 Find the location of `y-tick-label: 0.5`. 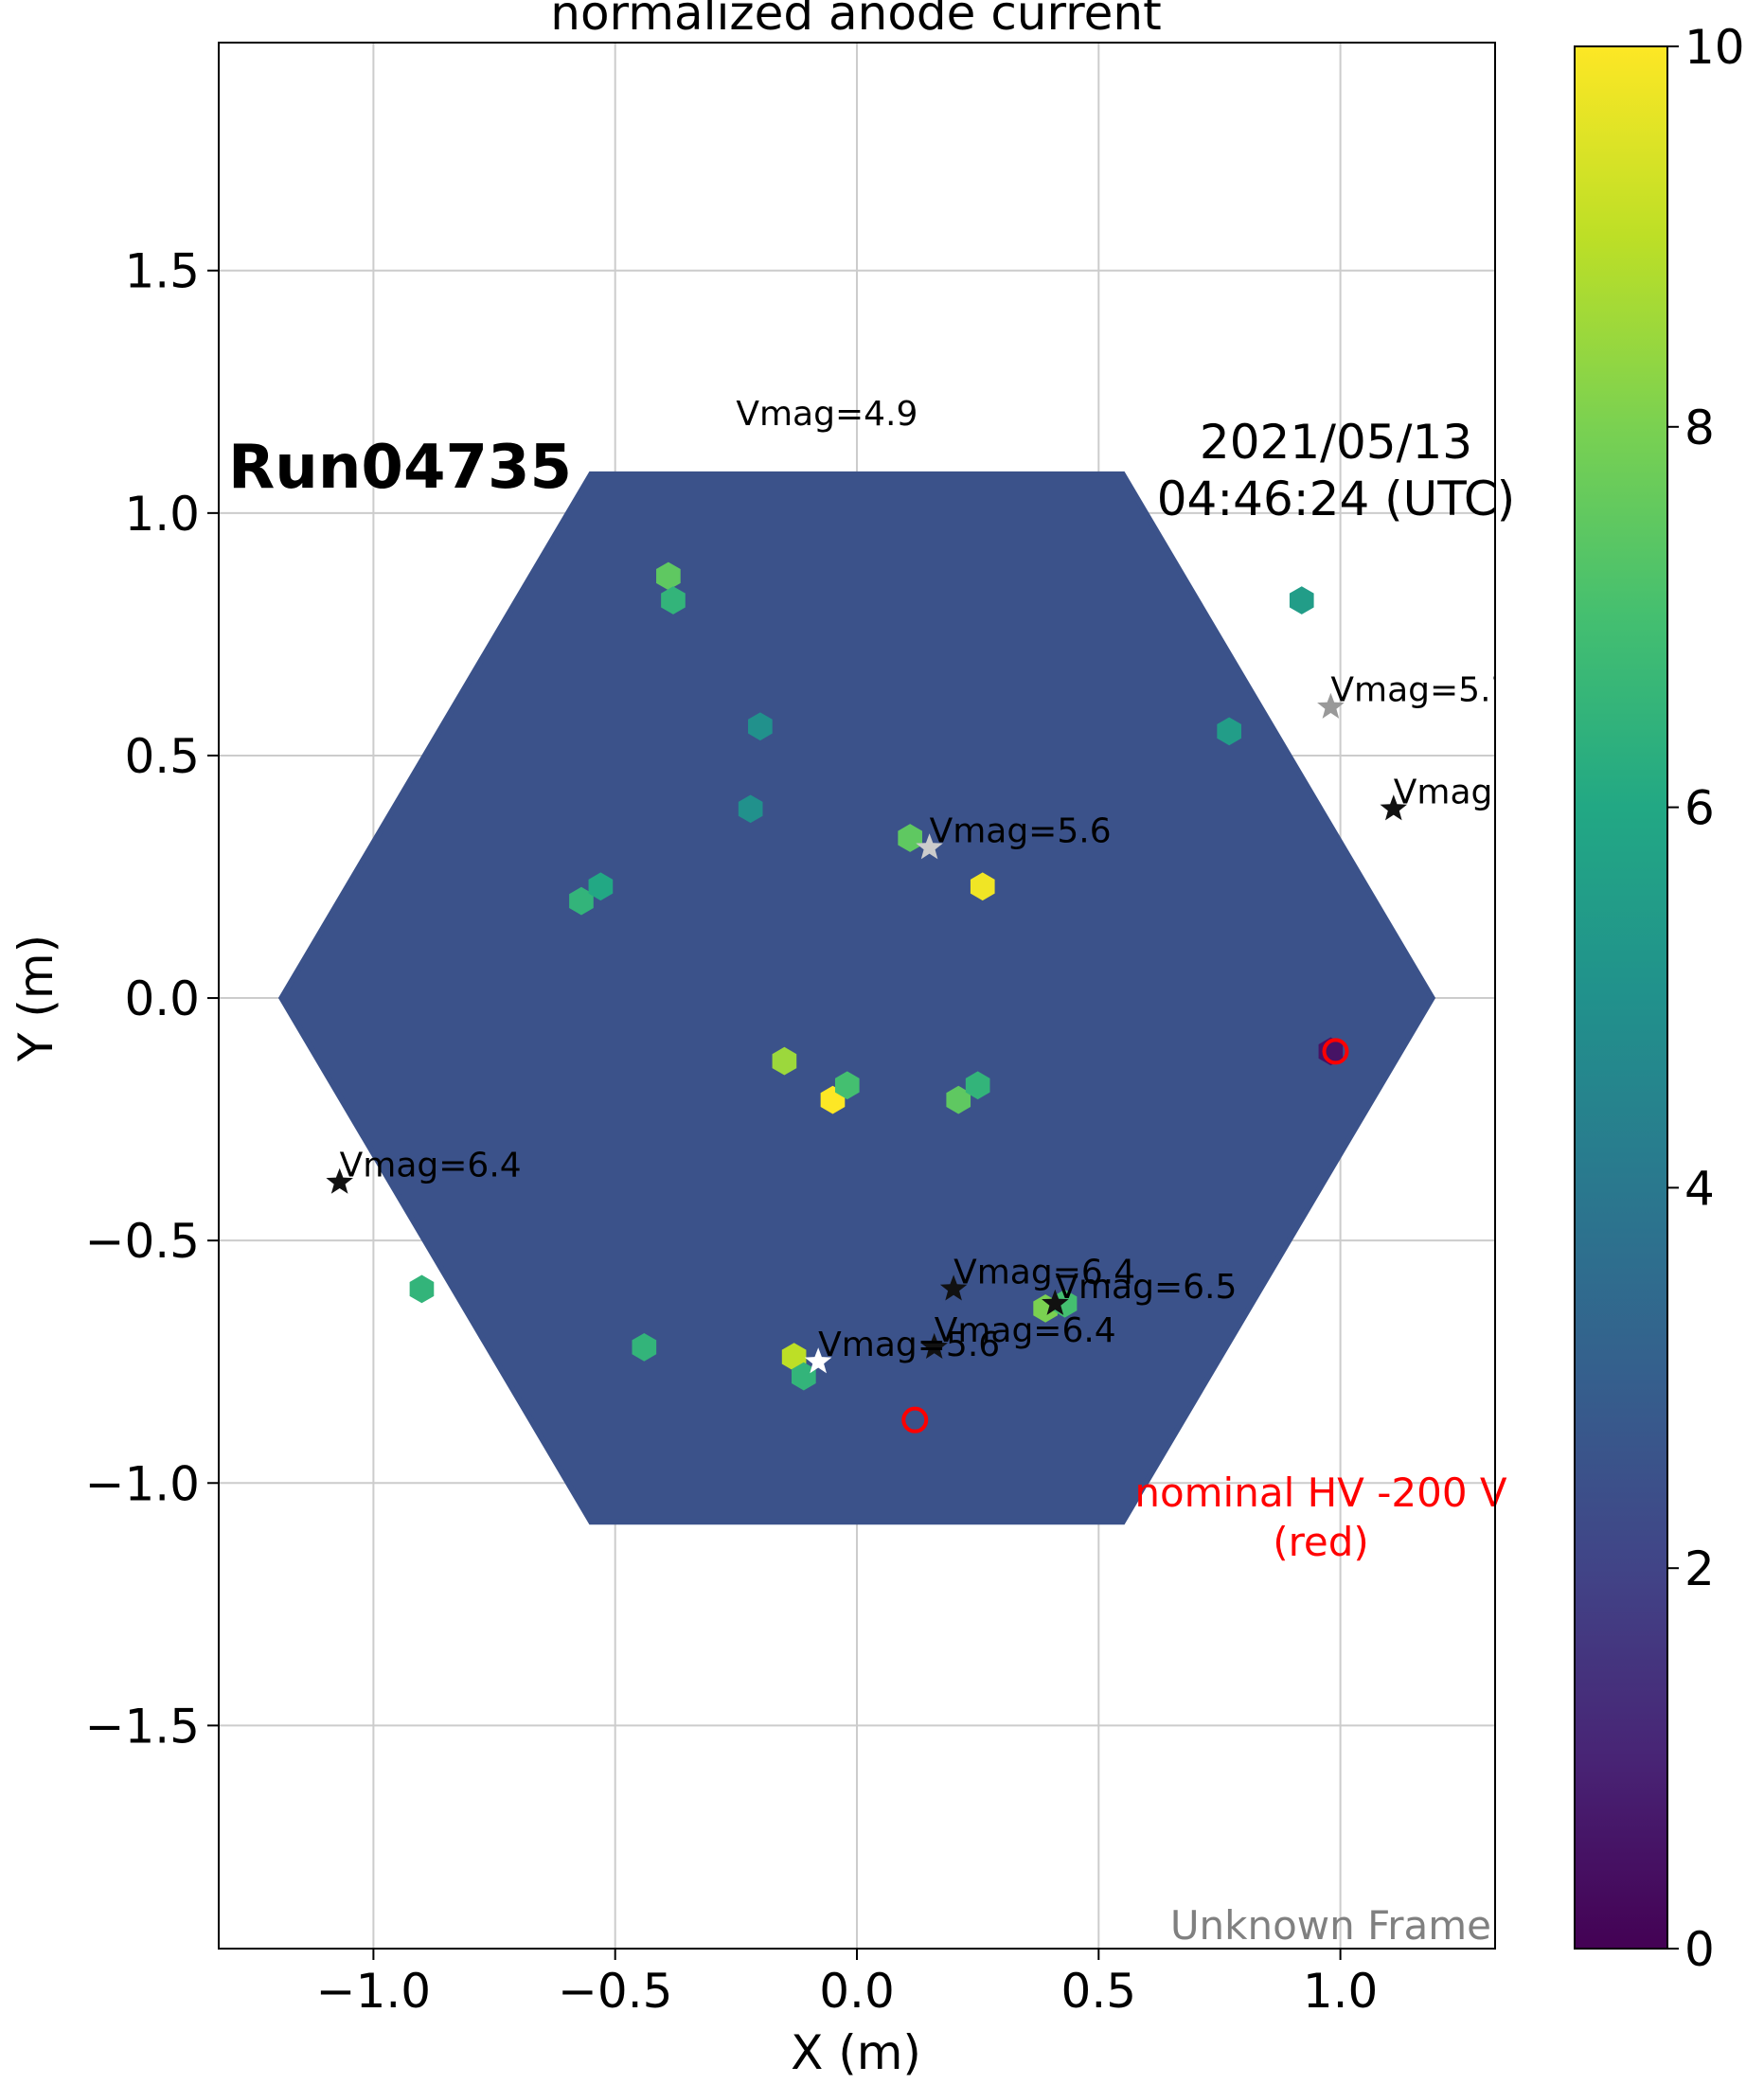

y-tick-label: 0.5 is located at coordinates (162, 756).